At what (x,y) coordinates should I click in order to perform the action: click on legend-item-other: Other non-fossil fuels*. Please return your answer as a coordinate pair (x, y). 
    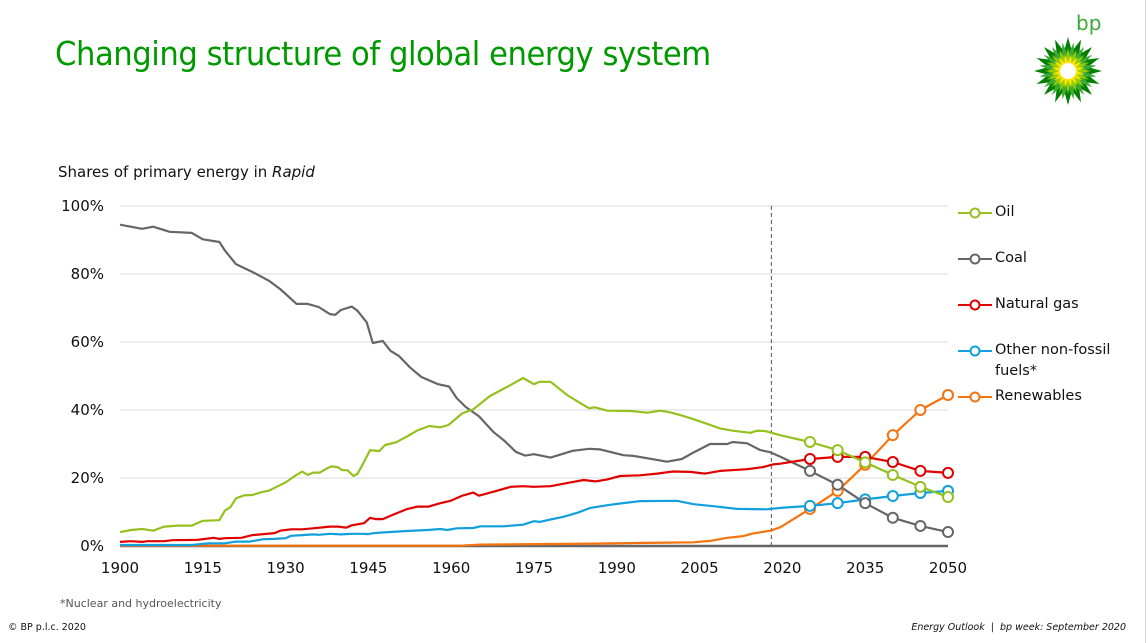
    Looking at the image, I should click on (1034, 361).